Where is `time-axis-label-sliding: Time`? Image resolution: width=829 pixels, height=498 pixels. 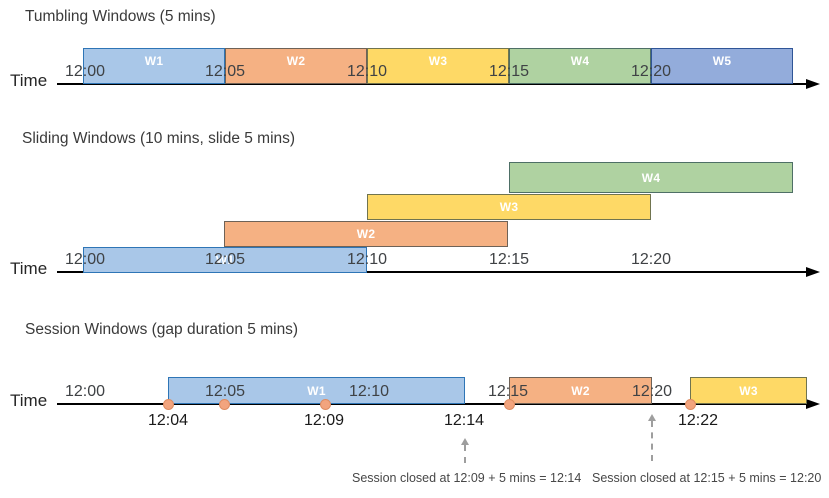 time-axis-label-sliding: Time is located at coordinates (29, 268).